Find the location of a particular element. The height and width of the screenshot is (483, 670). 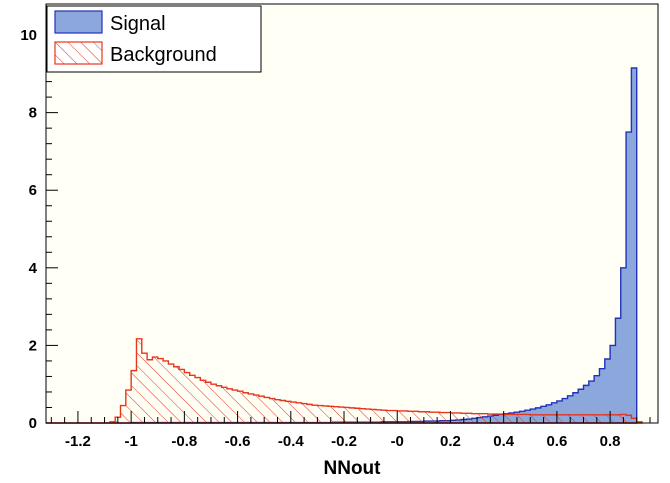

y-tick-label: 8 is located at coordinates (33, 113).